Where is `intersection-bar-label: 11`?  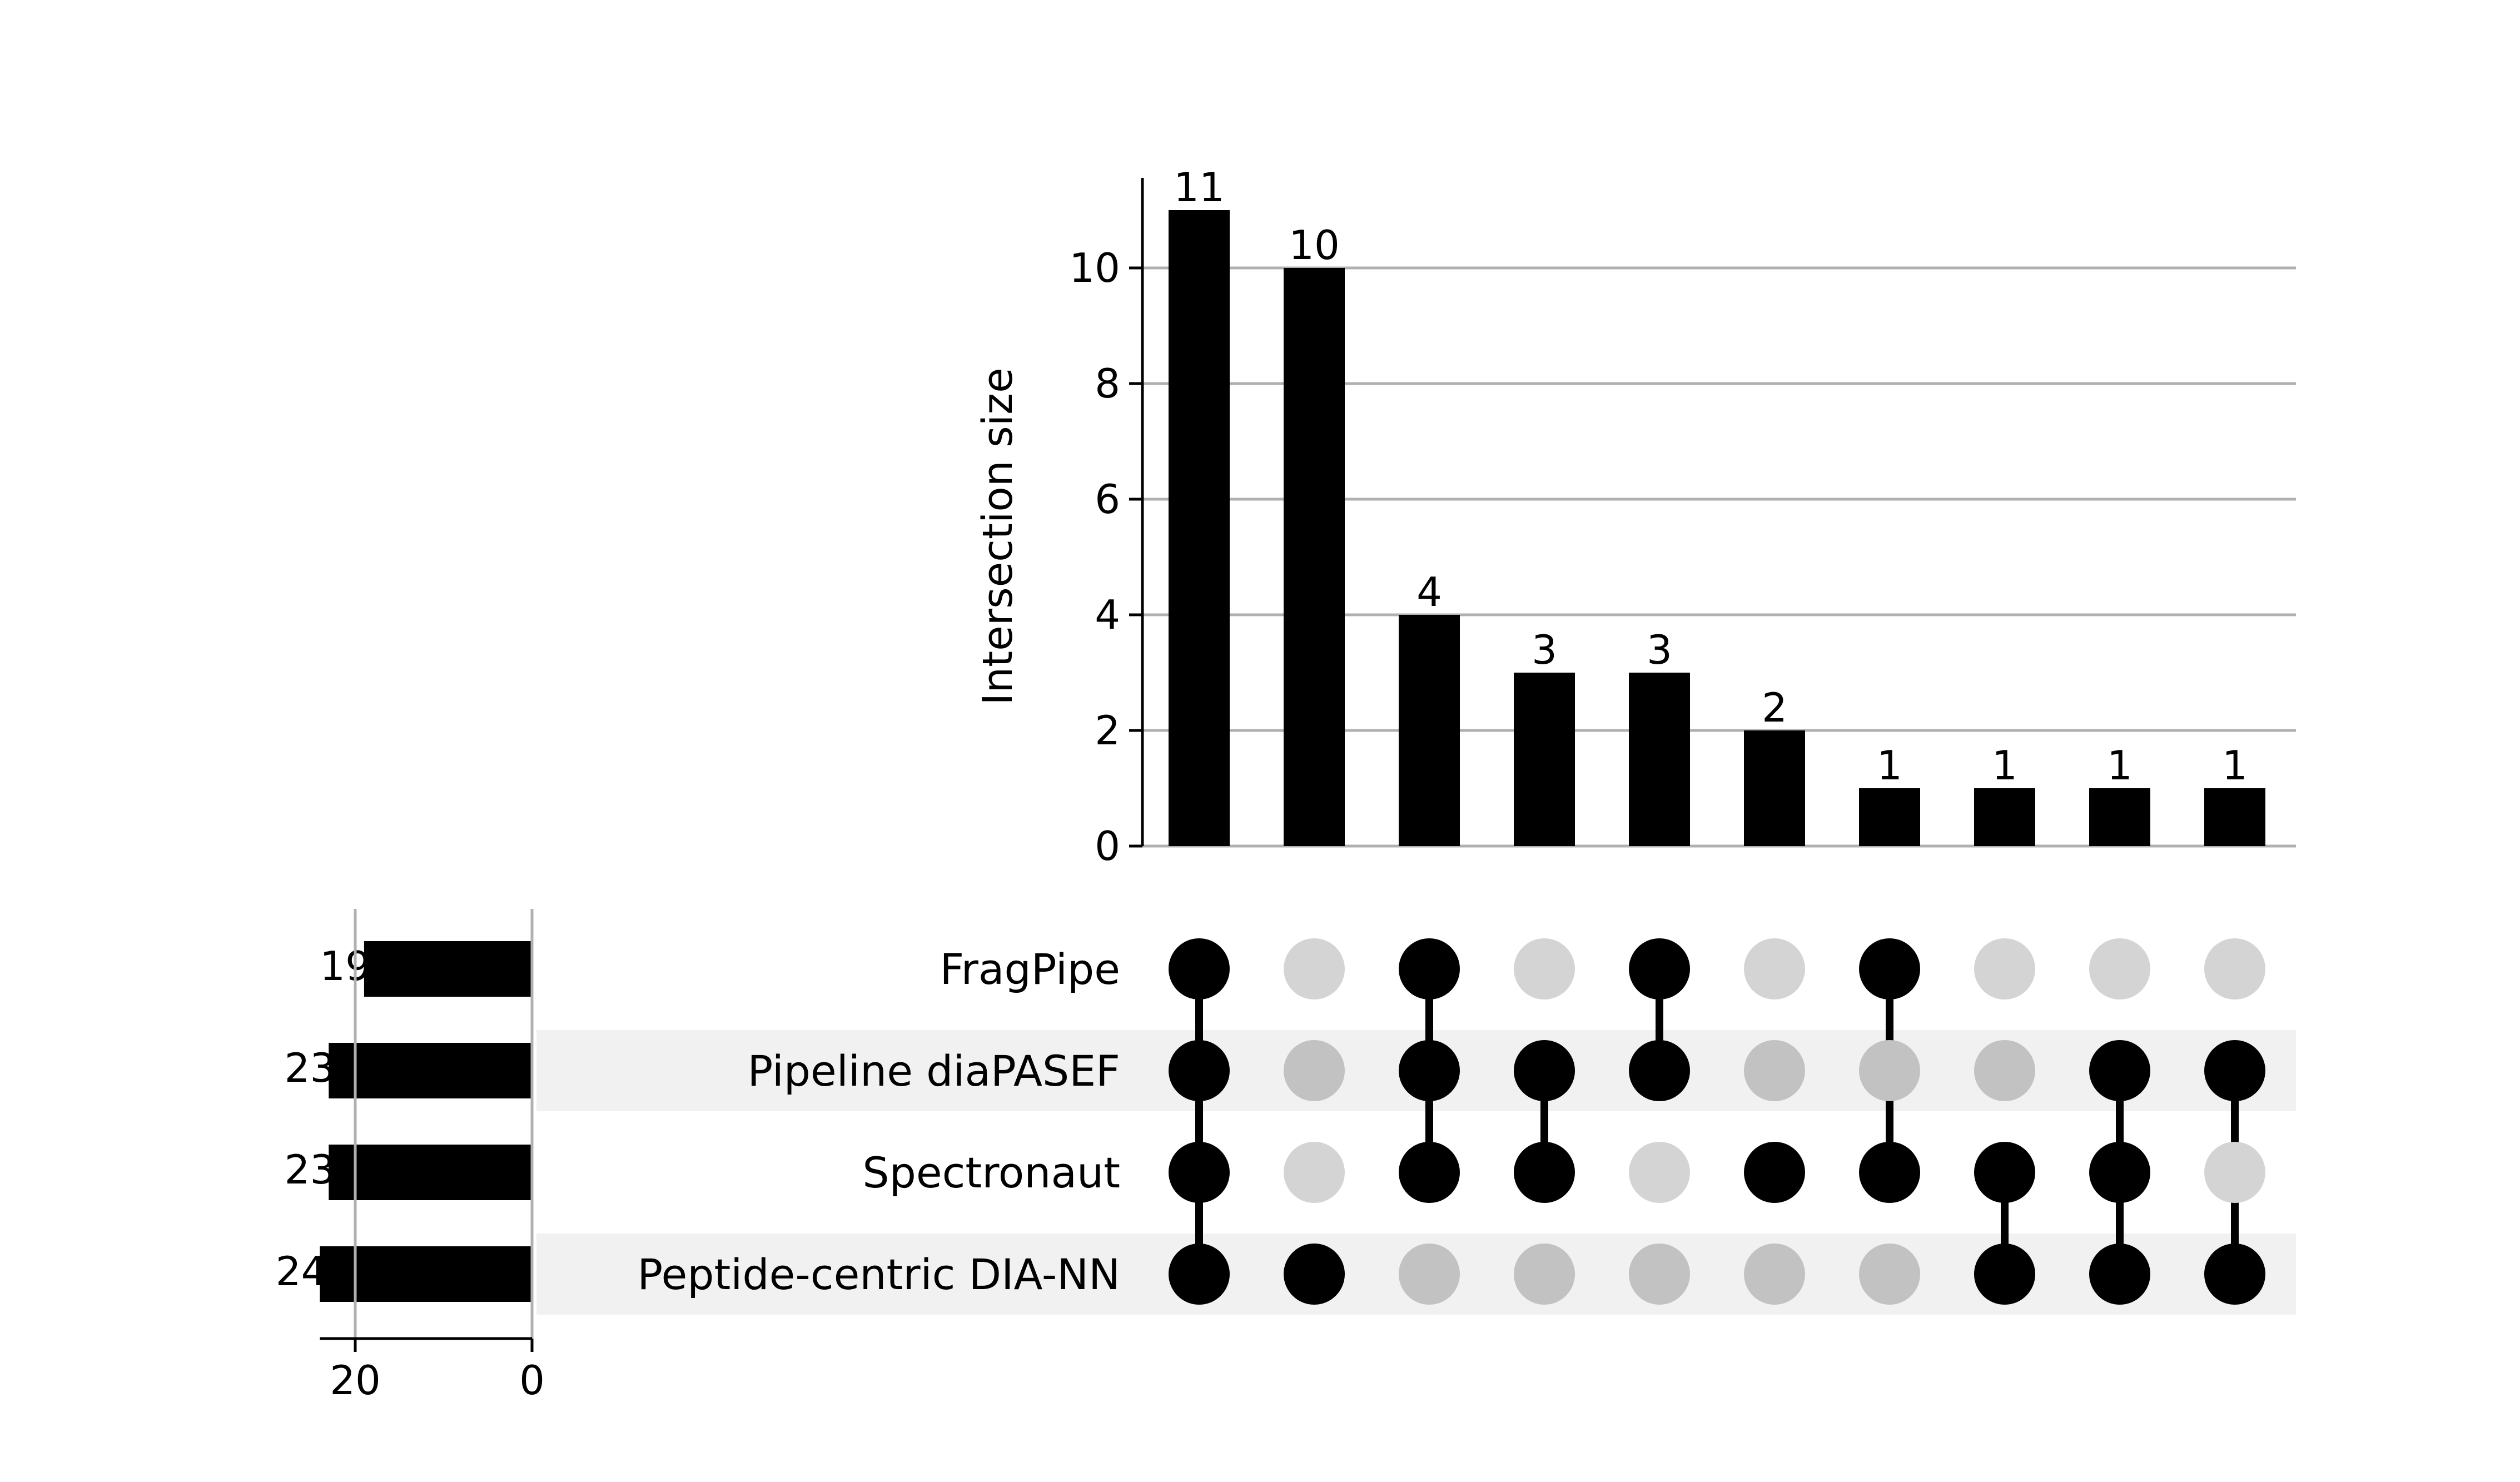
intersection-bar-label: 11 is located at coordinates (1199, 187).